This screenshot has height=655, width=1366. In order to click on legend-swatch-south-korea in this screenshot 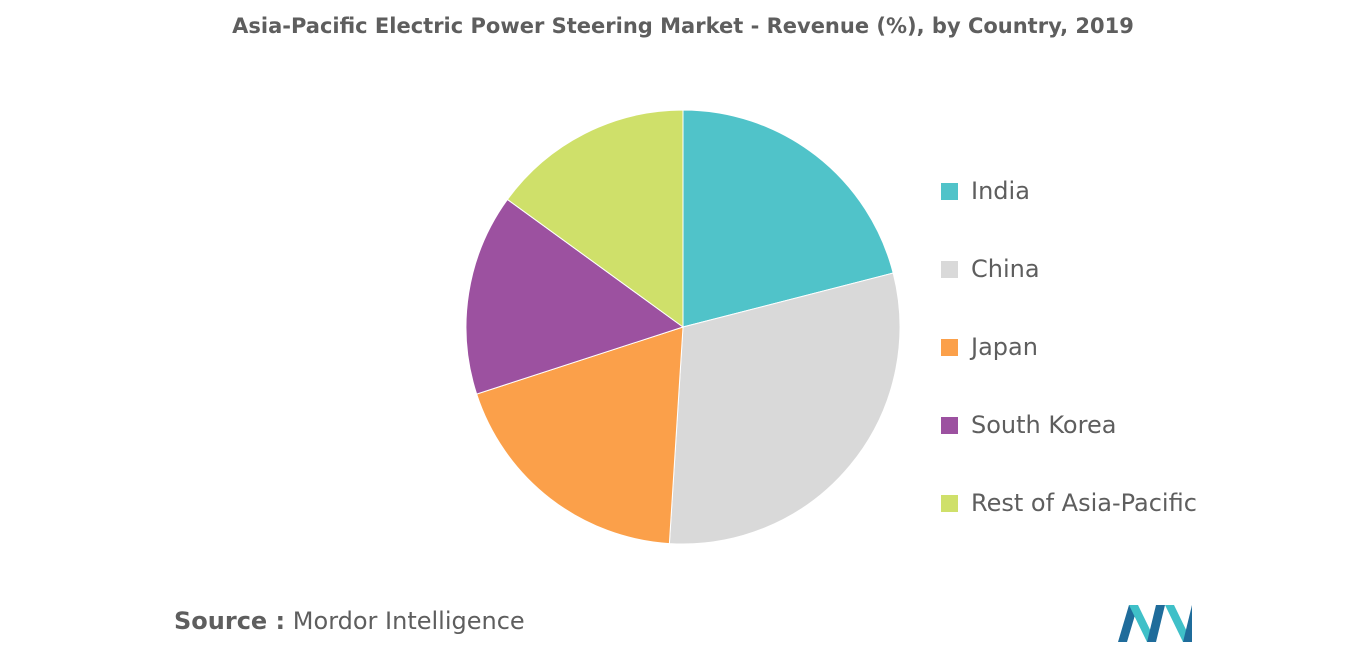, I will do `click(949, 425)`.